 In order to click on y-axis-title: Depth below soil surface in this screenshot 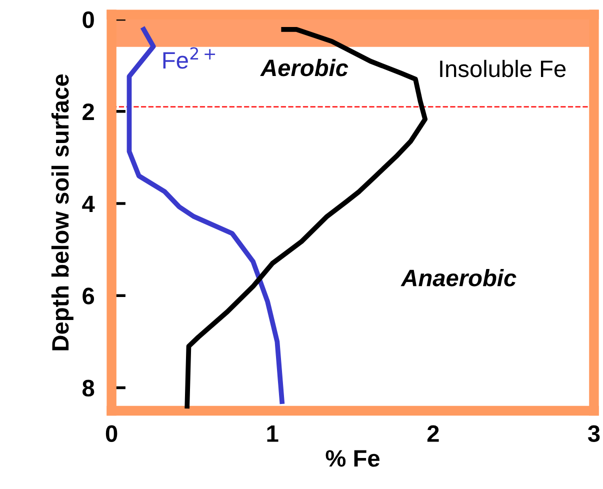, I will do `click(62, 212)`.